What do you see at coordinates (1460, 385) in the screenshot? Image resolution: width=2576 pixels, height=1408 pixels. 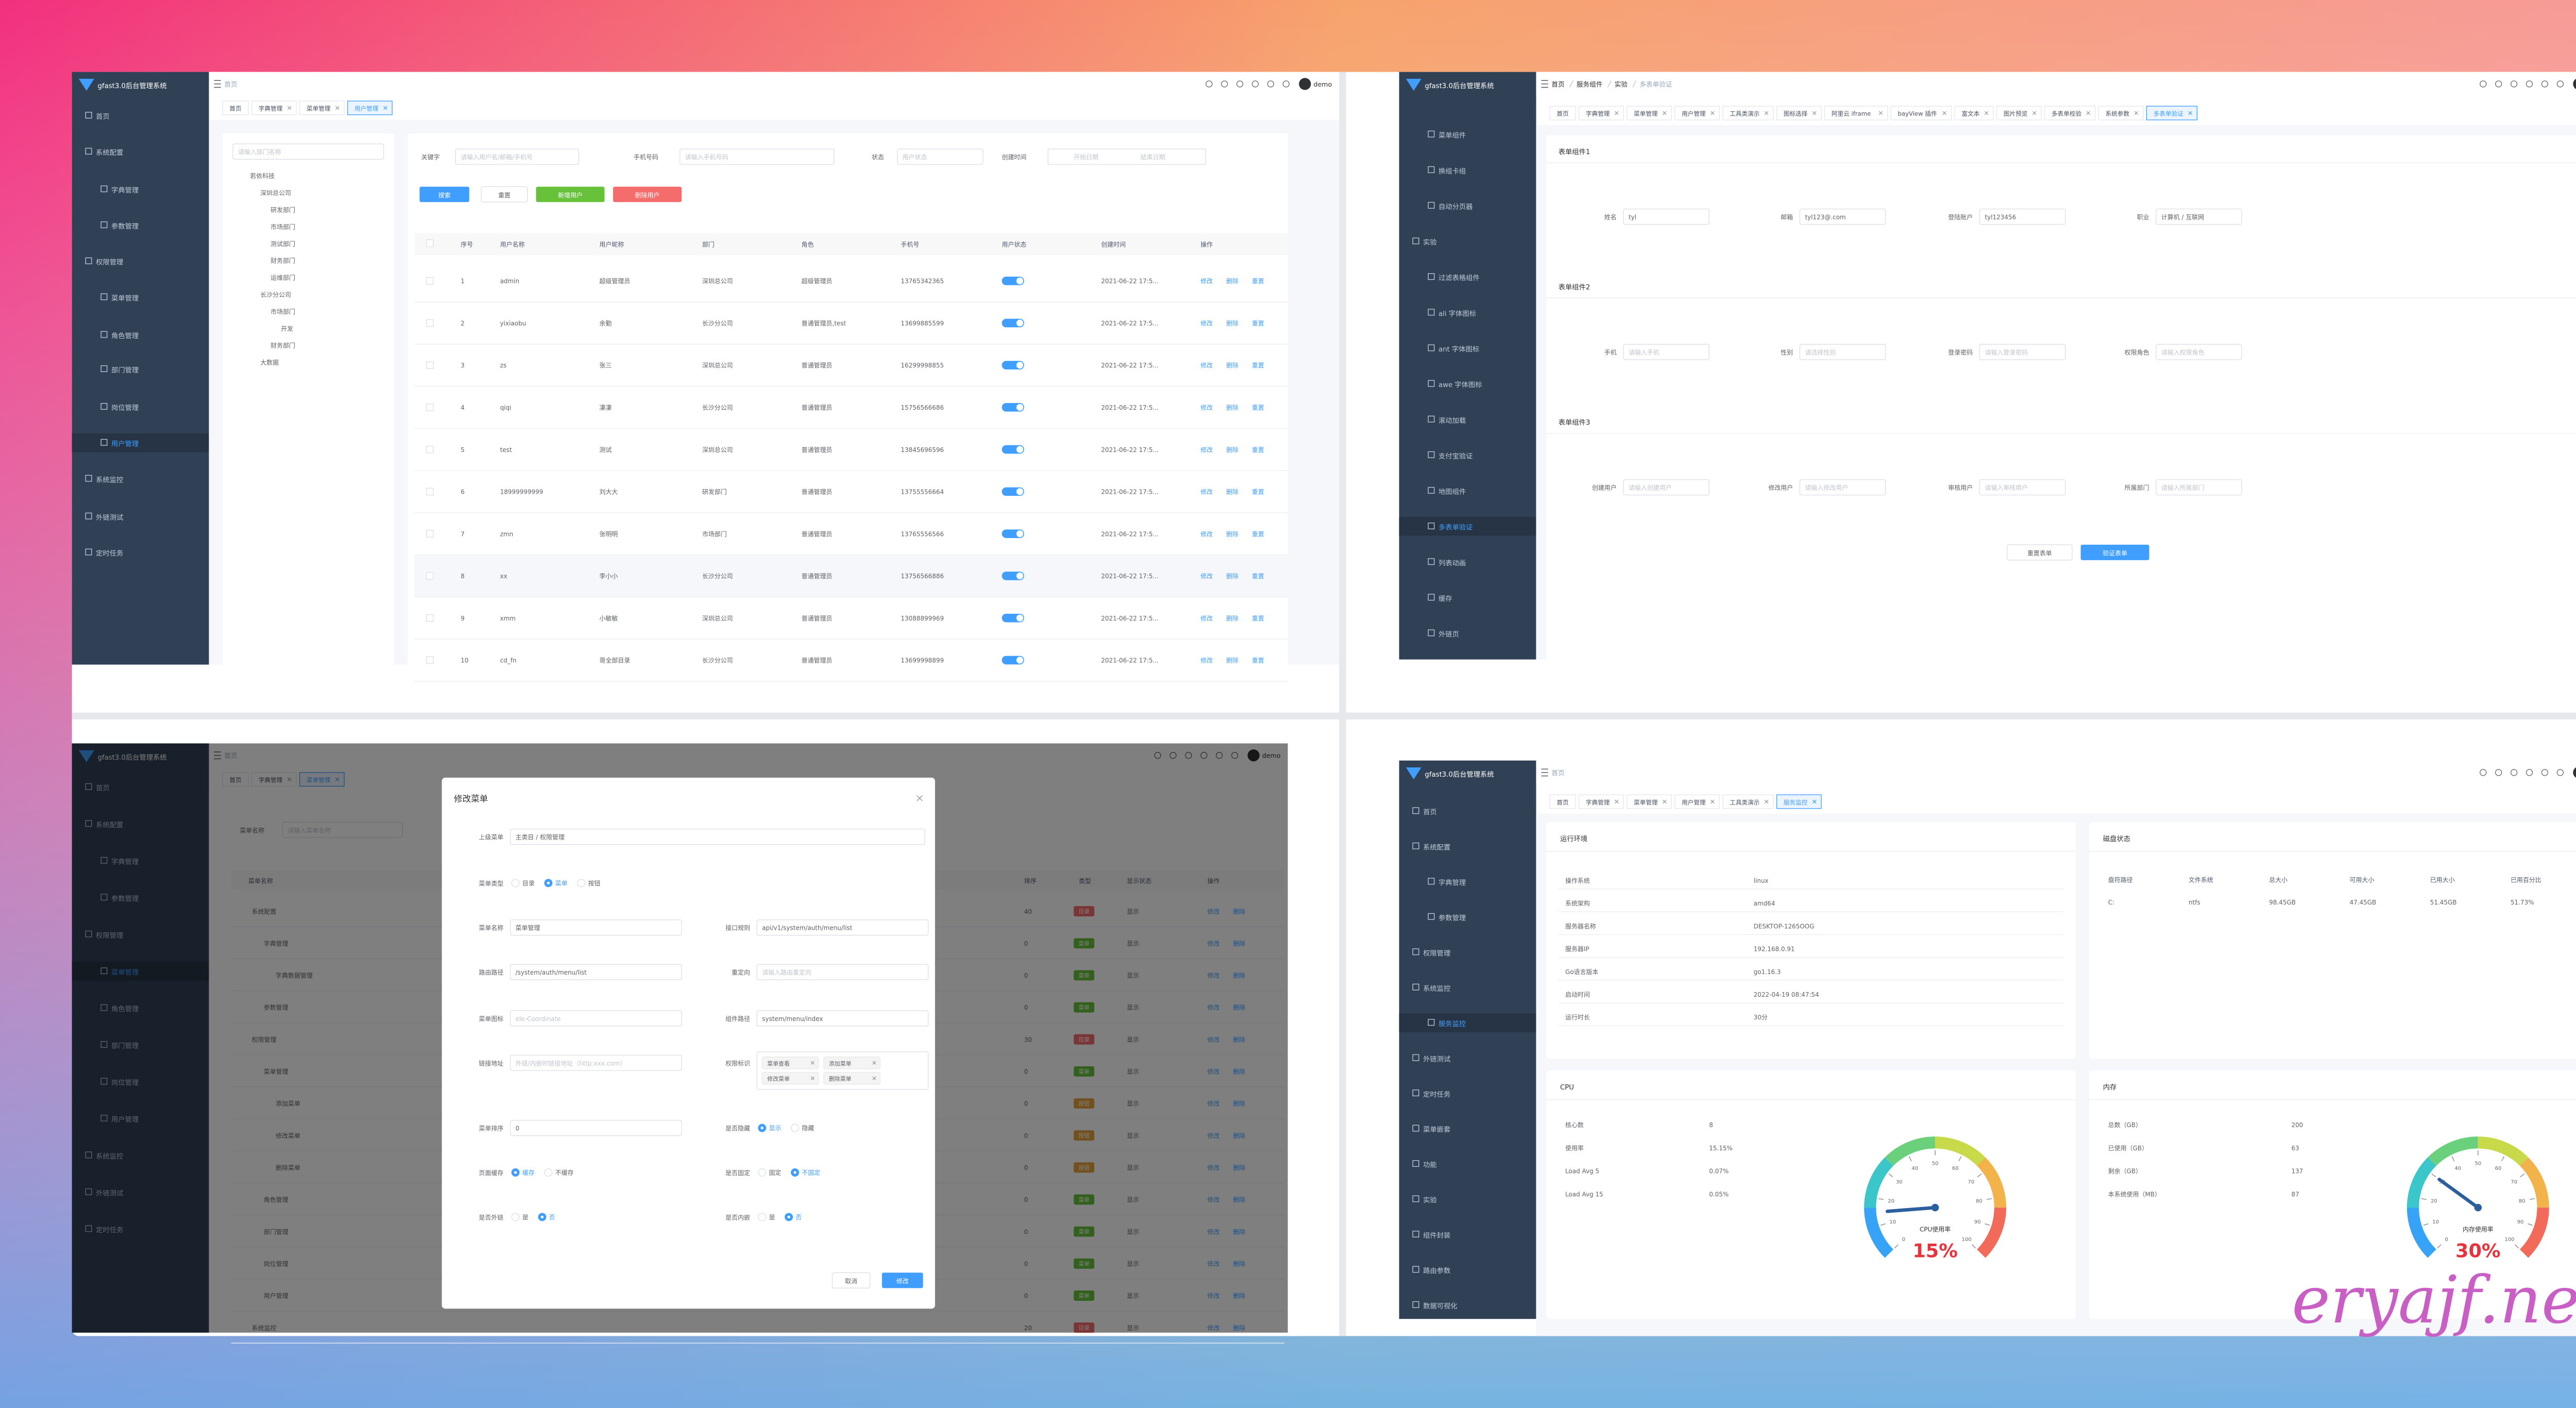 I see `menu-item: awe 字体图标` at bounding box center [1460, 385].